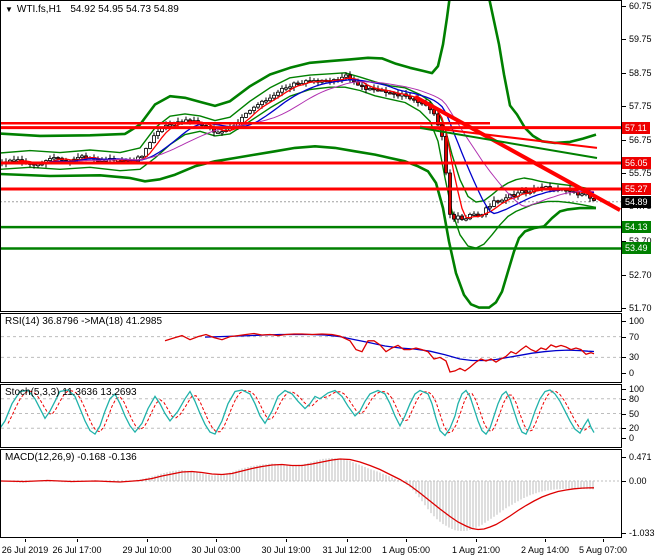  Describe the element at coordinates (634, 414) in the screenshot. I see `stoch-tick-label: 50` at that location.